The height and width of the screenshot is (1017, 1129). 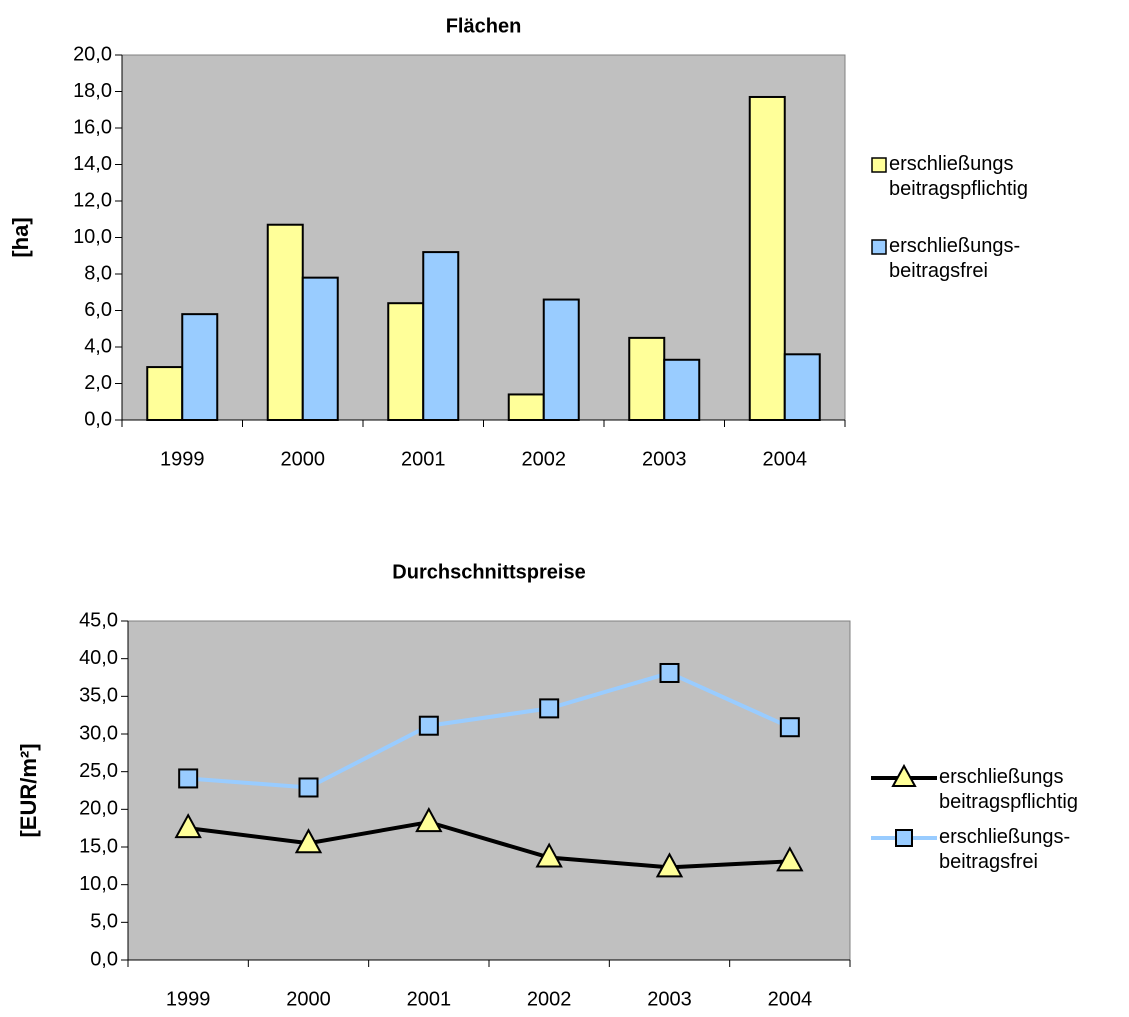 I want to click on y-tick-label: 45,0, so click(x=98, y=620).